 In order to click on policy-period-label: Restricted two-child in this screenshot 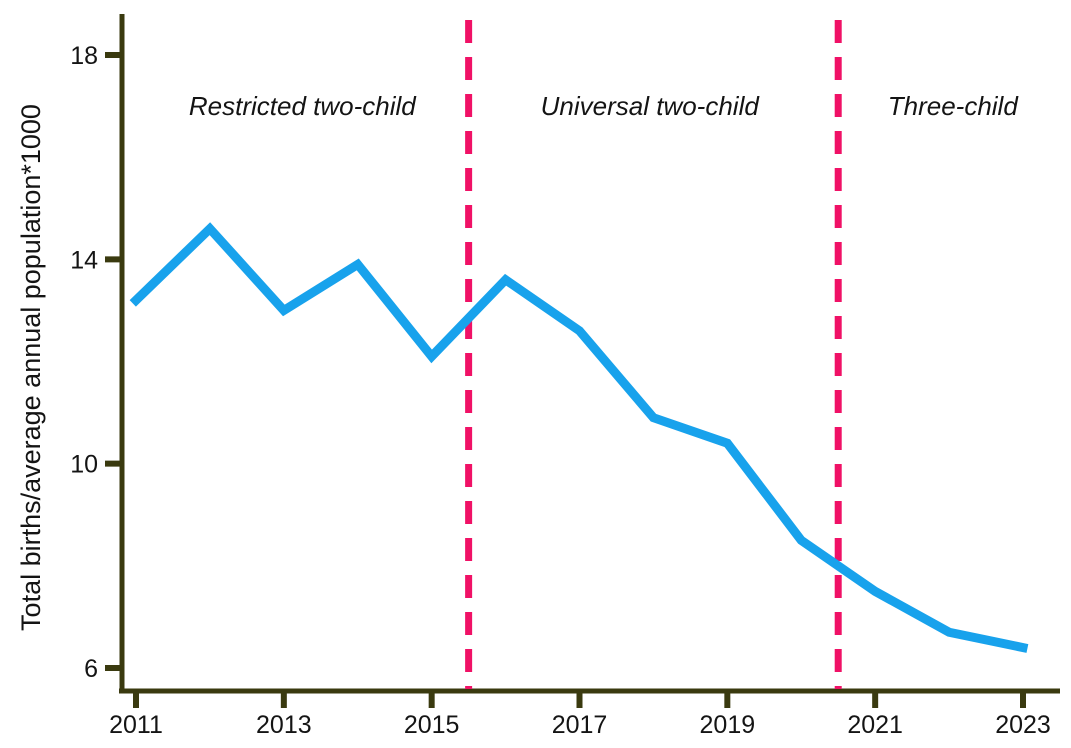, I will do `click(303, 106)`.